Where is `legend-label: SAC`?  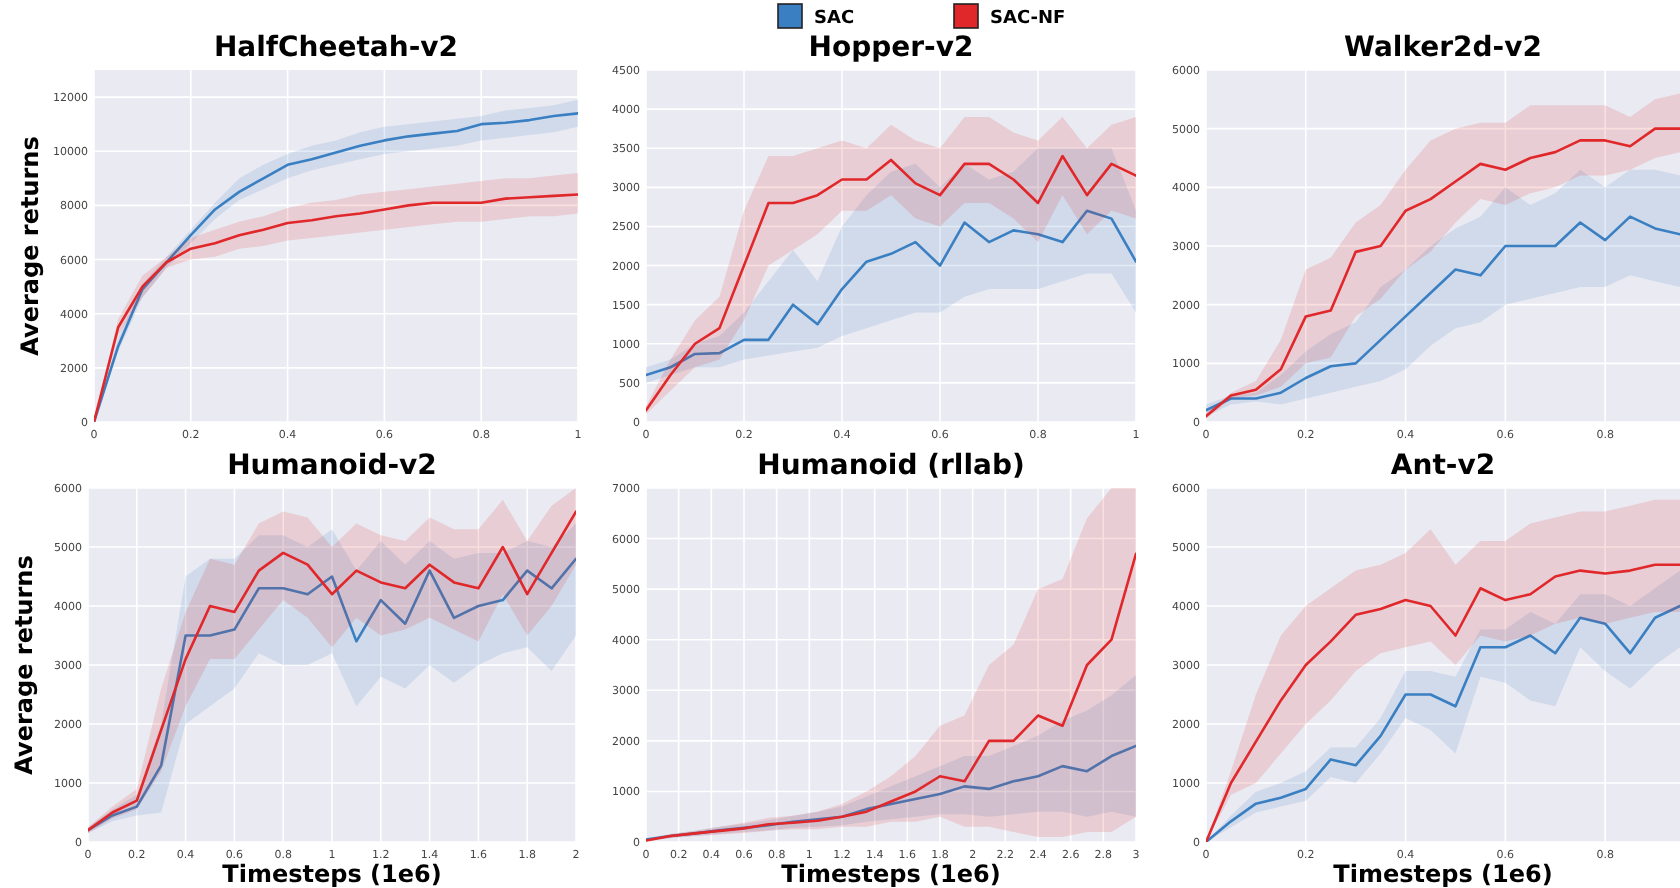 legend-label: SAC is located at coordinates (834, 19).